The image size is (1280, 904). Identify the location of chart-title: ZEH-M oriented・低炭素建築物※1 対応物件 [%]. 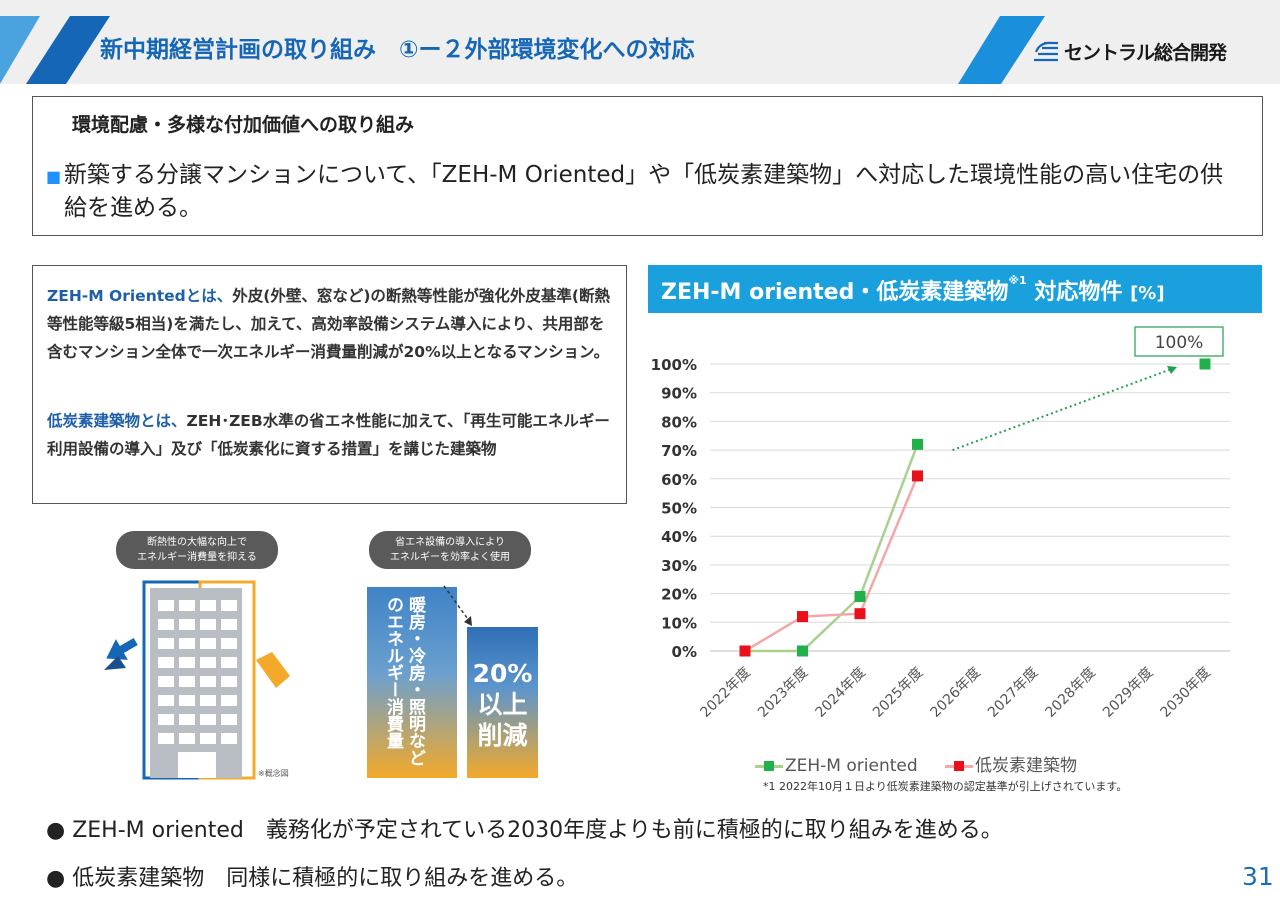
(913, 290).